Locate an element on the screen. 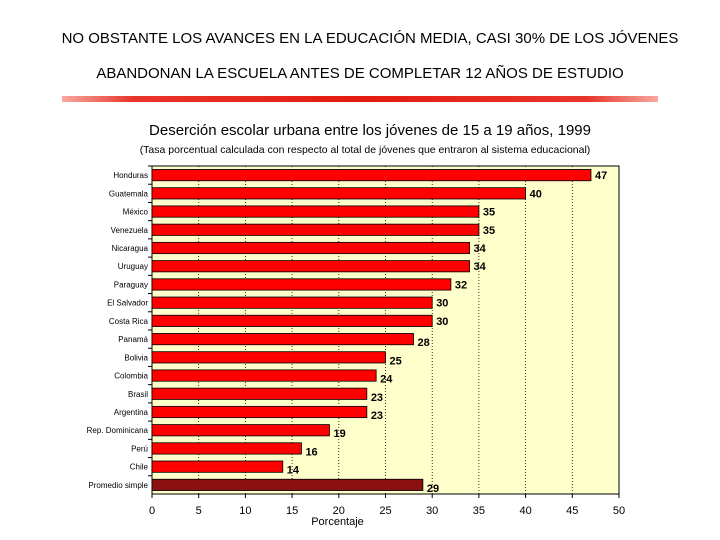 Image resolution: width=720 pixels, height=540 pixels. data-label: 24 is located at coordinates (386, 380).